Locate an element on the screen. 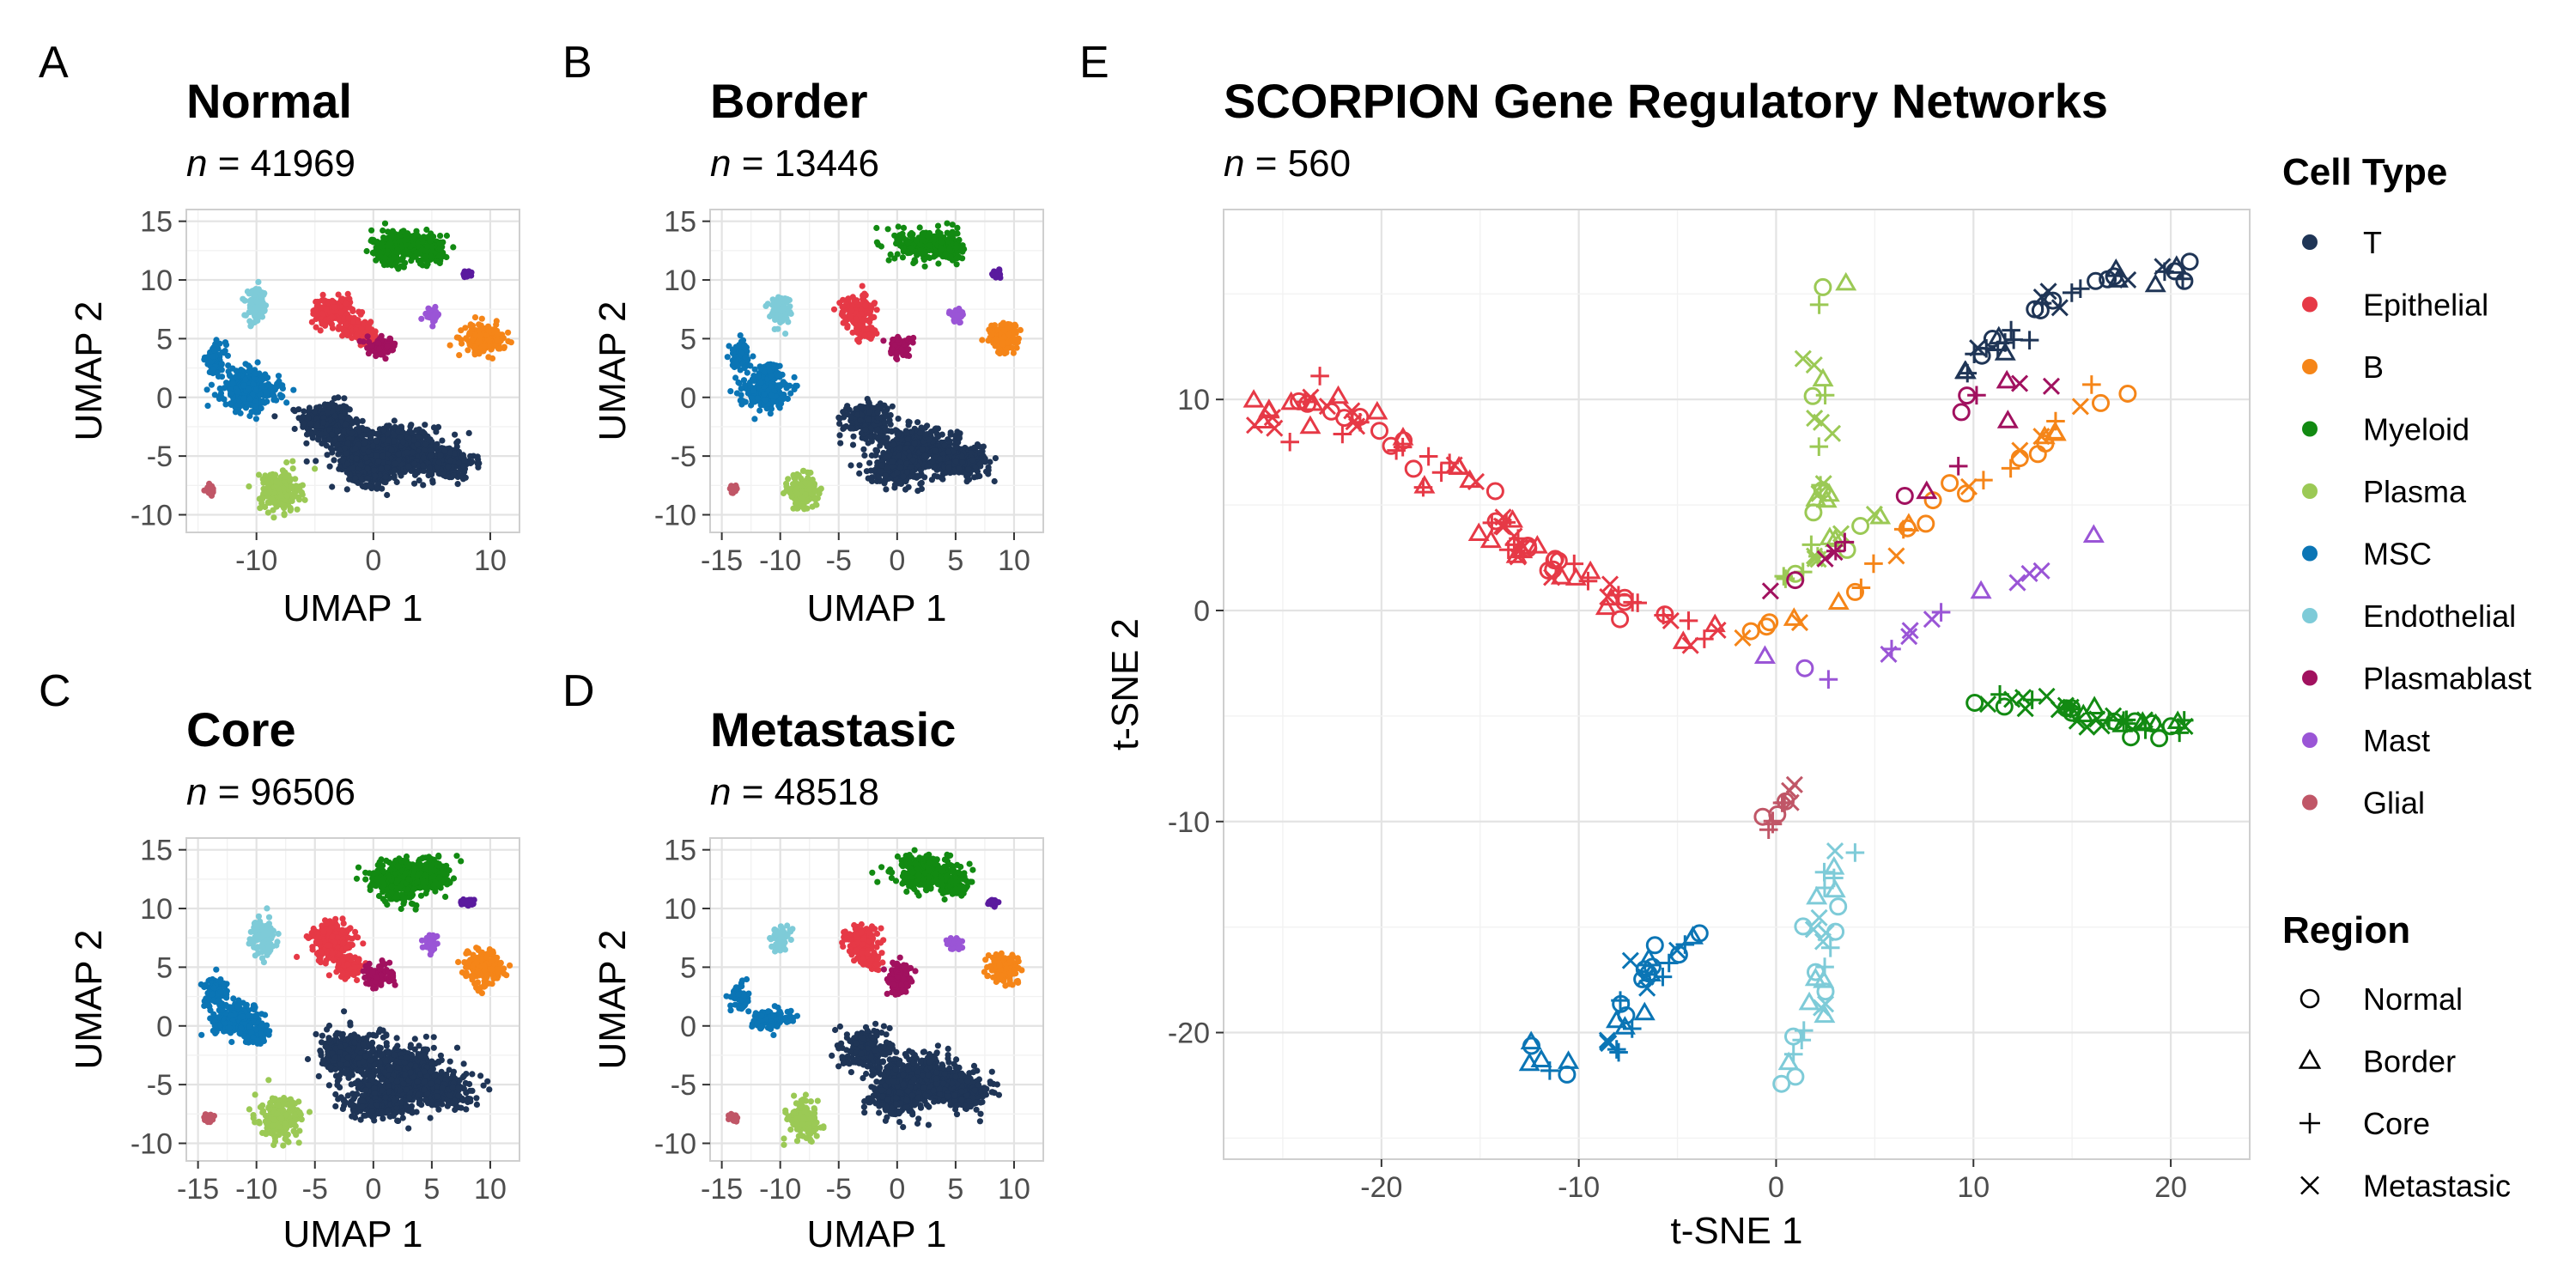 The width and height of the screenshot is (2576, 1288). y-axis-label: UMAP 2 is located at coordinates (89, 370).